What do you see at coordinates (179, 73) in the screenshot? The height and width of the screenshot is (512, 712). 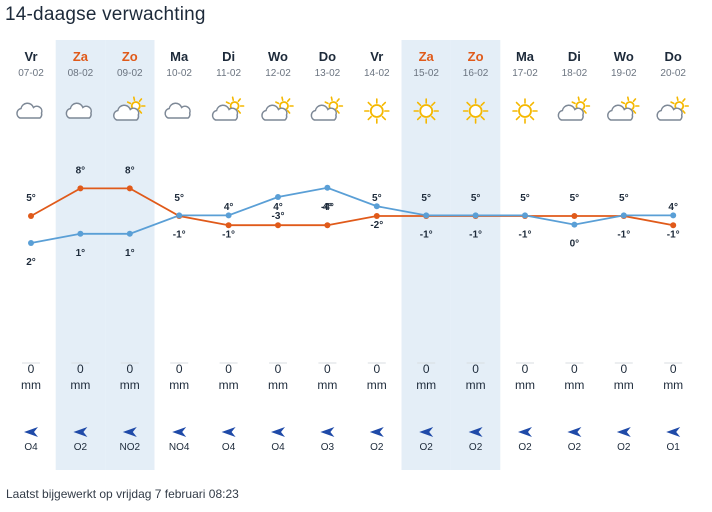 I see `day-date: 10-02` at bounding box center [179, 73].